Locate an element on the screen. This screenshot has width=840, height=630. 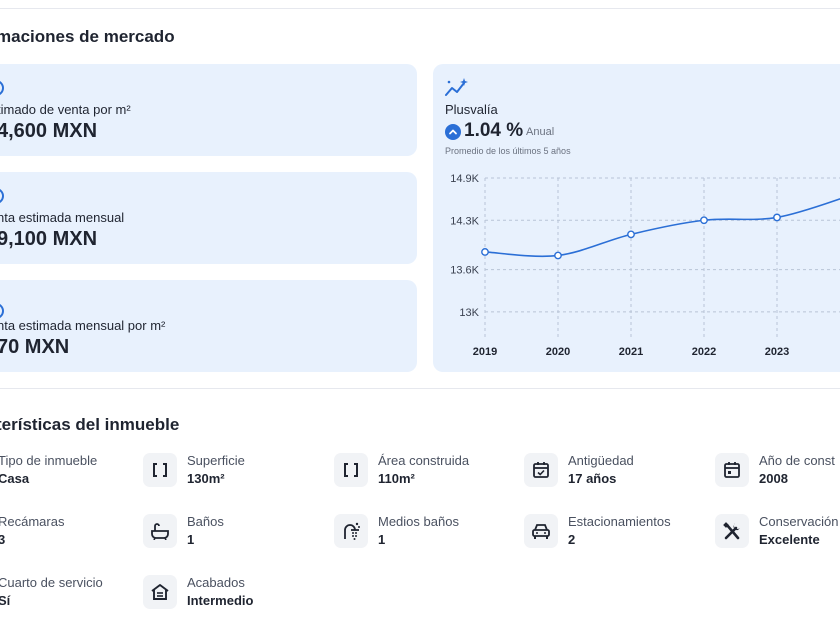
arrow-up-icon is located at coordinates (453, 132).